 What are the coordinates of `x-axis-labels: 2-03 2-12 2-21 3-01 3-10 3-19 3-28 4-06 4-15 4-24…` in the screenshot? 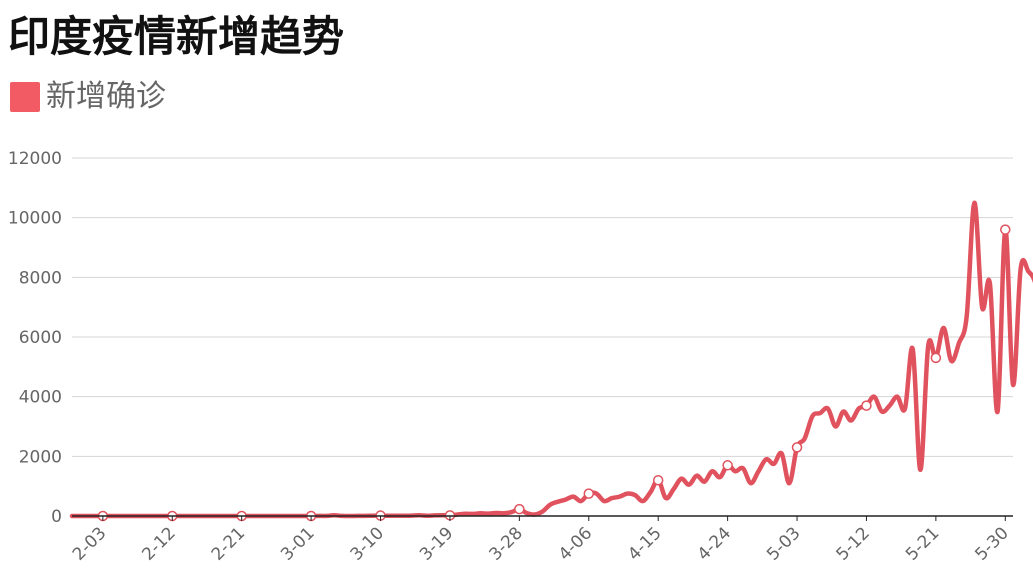 It's located at (541, 543).